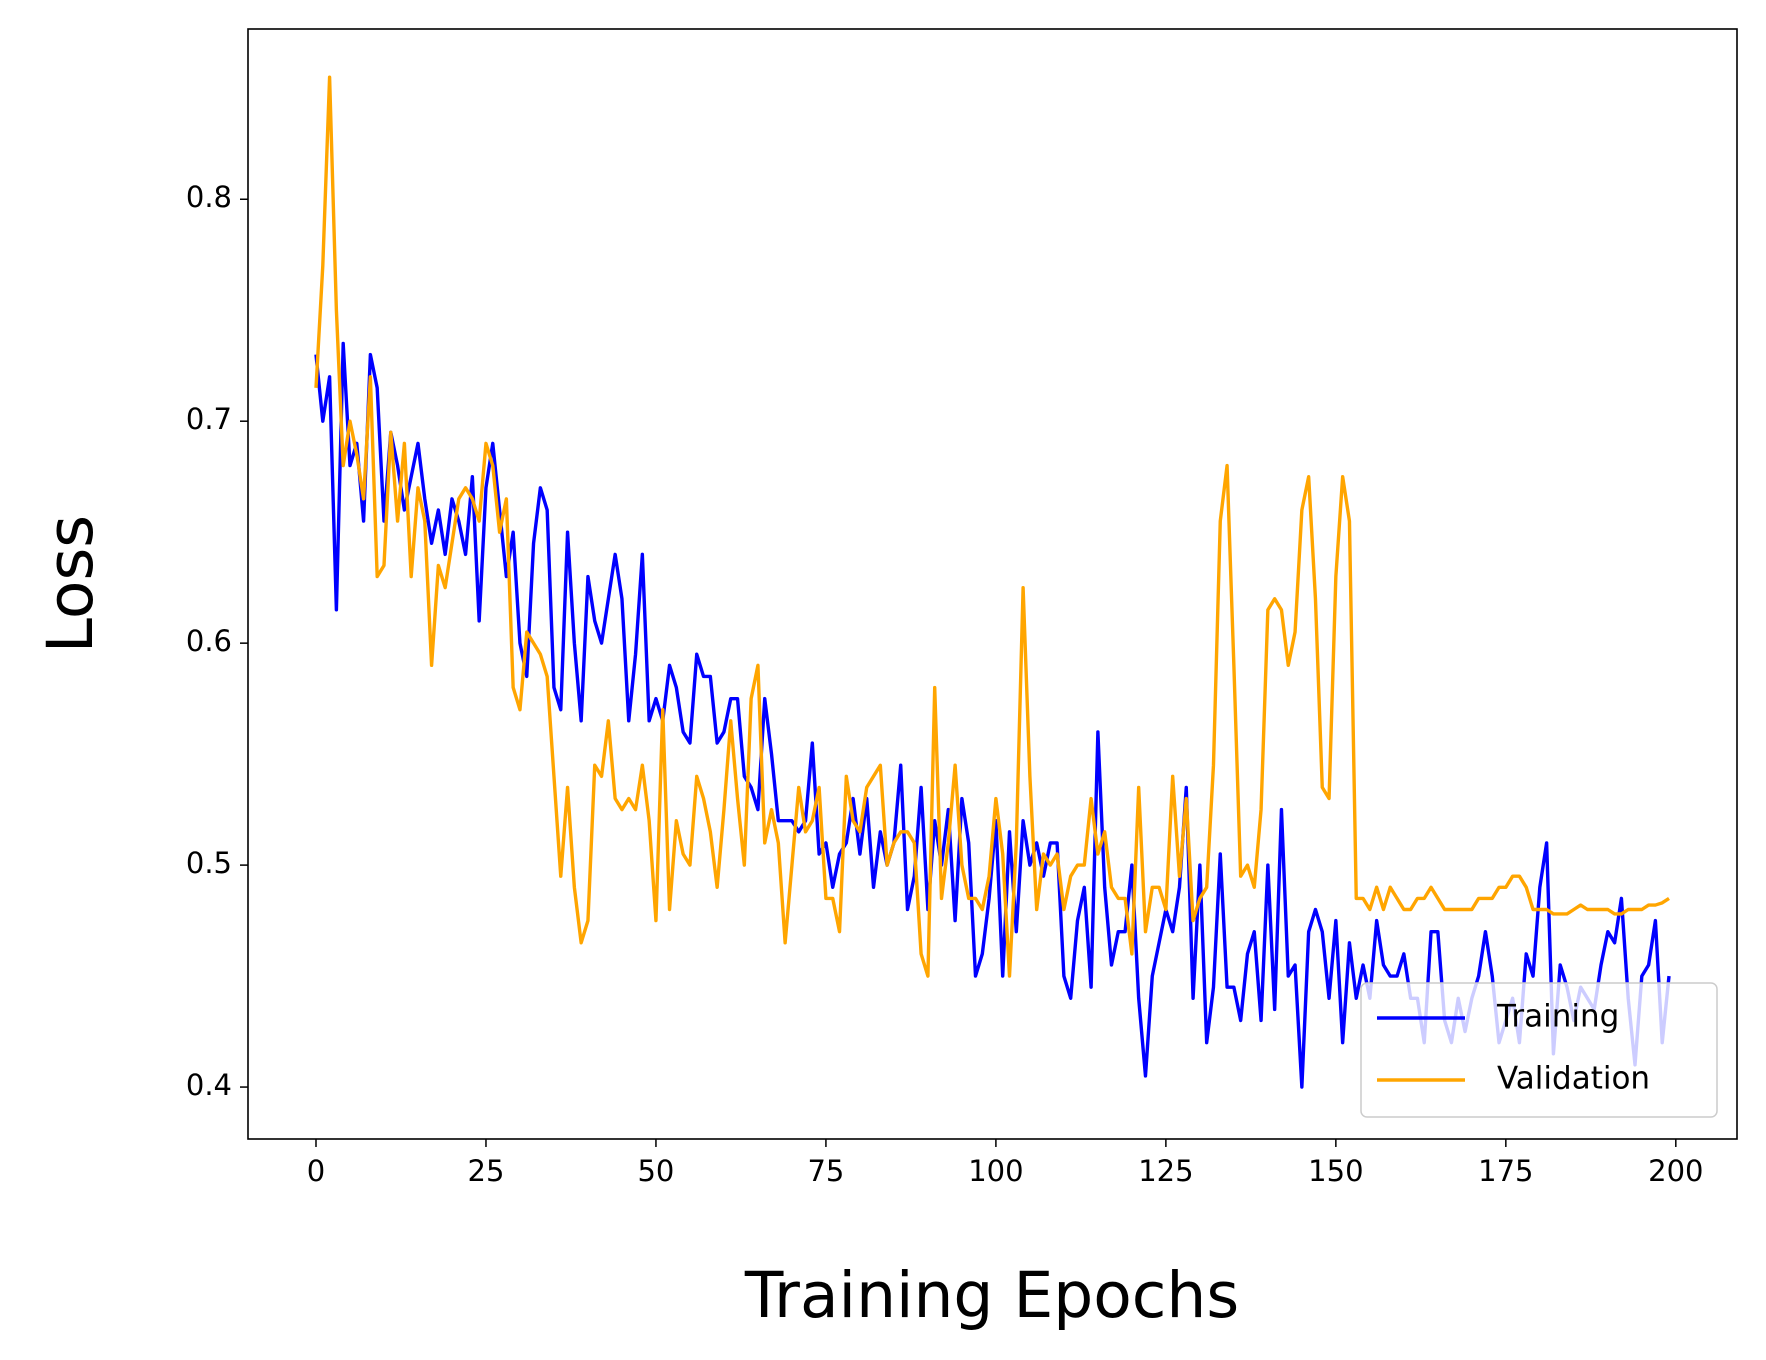 The image size is (1766, 1360). I want to click on y-tick-label: 0.8, so click(209, 197).